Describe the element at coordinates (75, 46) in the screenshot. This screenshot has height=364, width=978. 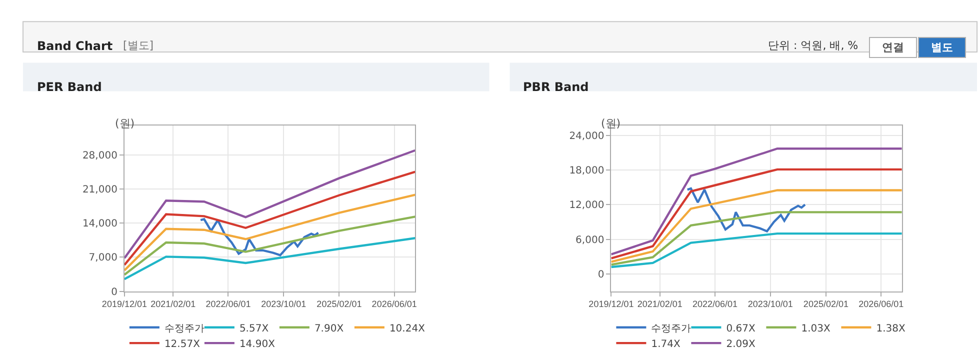
I see `text: Band Chart` at that location.